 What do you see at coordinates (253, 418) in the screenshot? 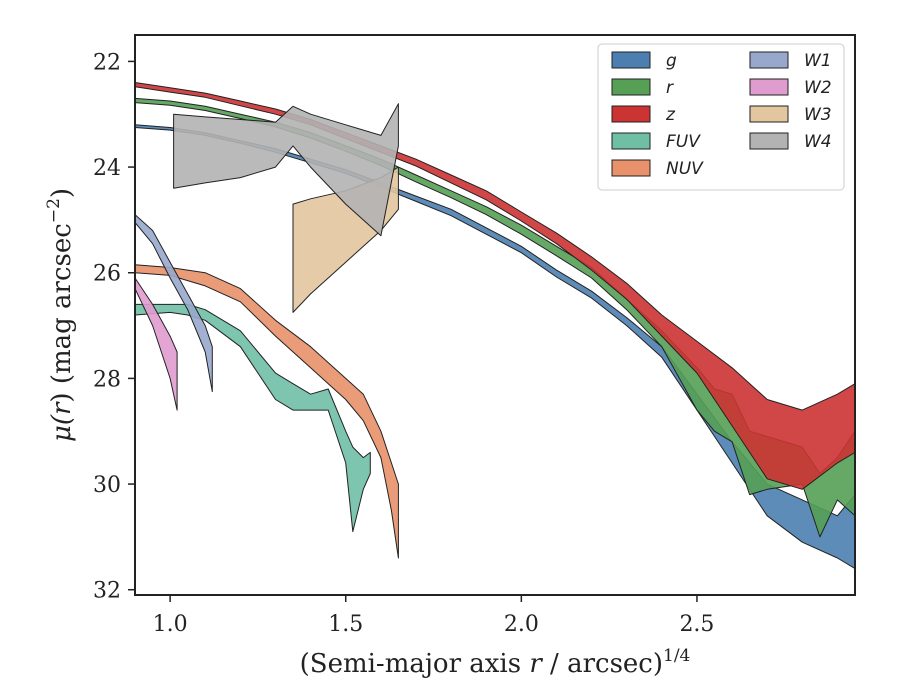
I see `band-fuv` at bounding box center [253, 418].